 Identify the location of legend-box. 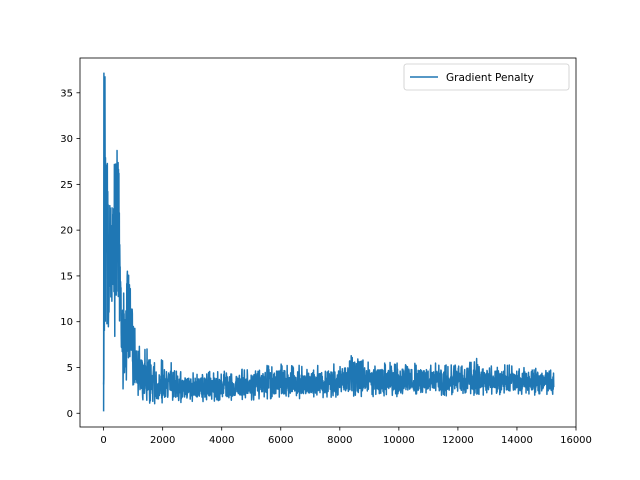
(486, 77).